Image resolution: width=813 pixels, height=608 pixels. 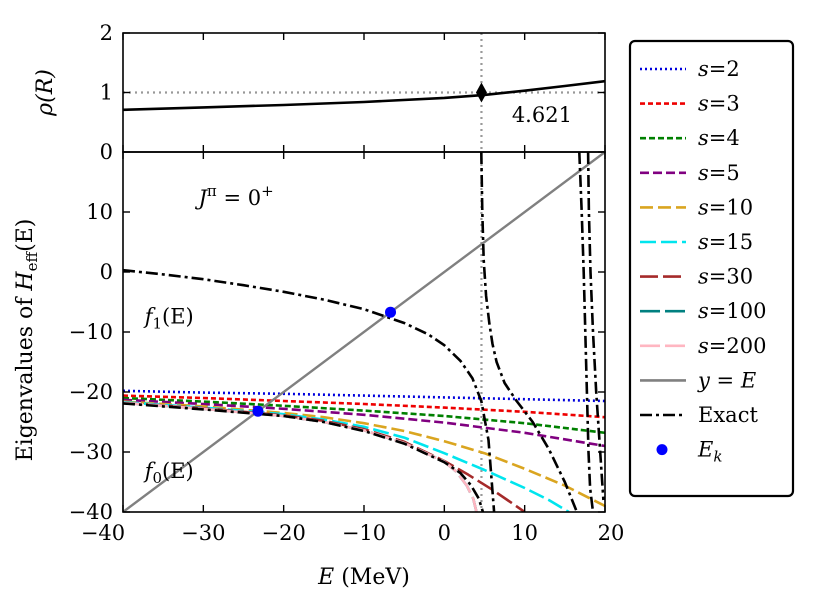 What do you see at coordinates (91, 452) in the screenshot?
I see `main-y-tick-label: −30` at bounding box center [91, 452].